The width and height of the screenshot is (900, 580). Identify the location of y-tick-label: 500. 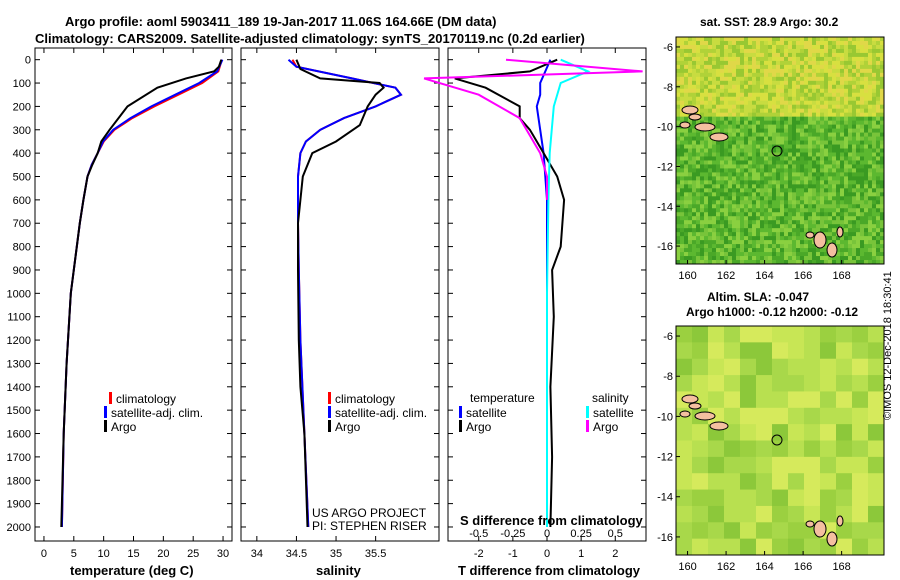
(22, 178).